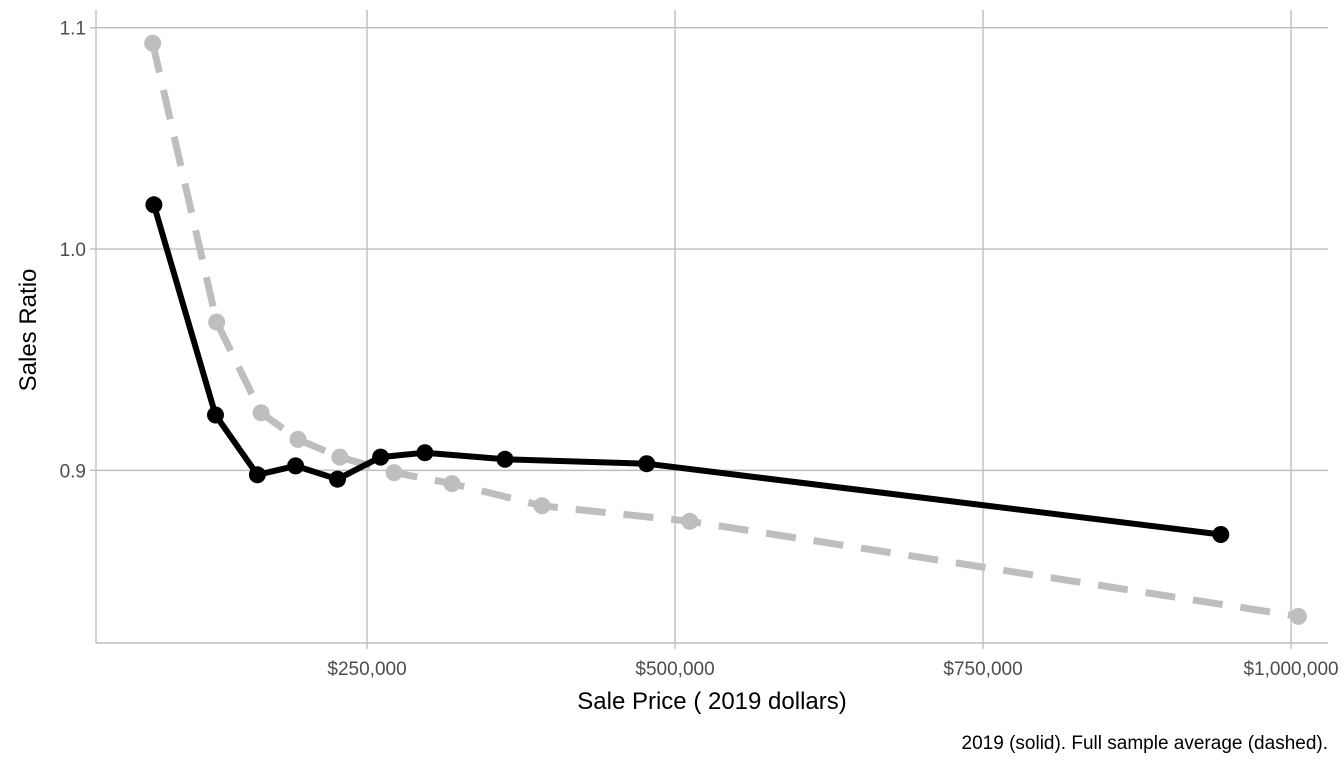 This screenshot has height=768, width=1344. I want to click on x-tick-label: $500,000, so click(674, 669).